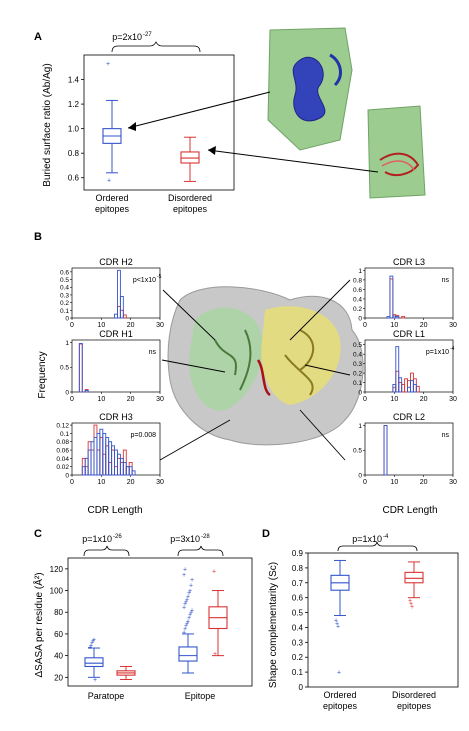 The height and width of the screenshot is (731, 469). What do you see at coordinates (112, 209) in the screenshot?
I see `panel-a-cat1-line2: epitopes` at bounding box center [112, 209].